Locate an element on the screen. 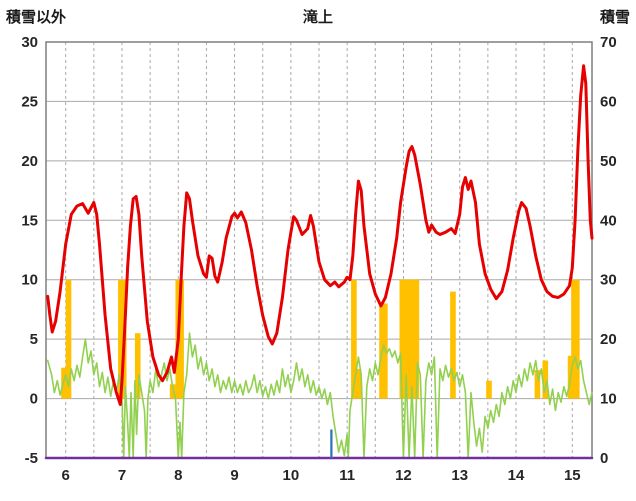 This screenshot has height=501, width=636. chart-header: 積雪以外 滝上 積雪 is located at coordinates (318, 15).